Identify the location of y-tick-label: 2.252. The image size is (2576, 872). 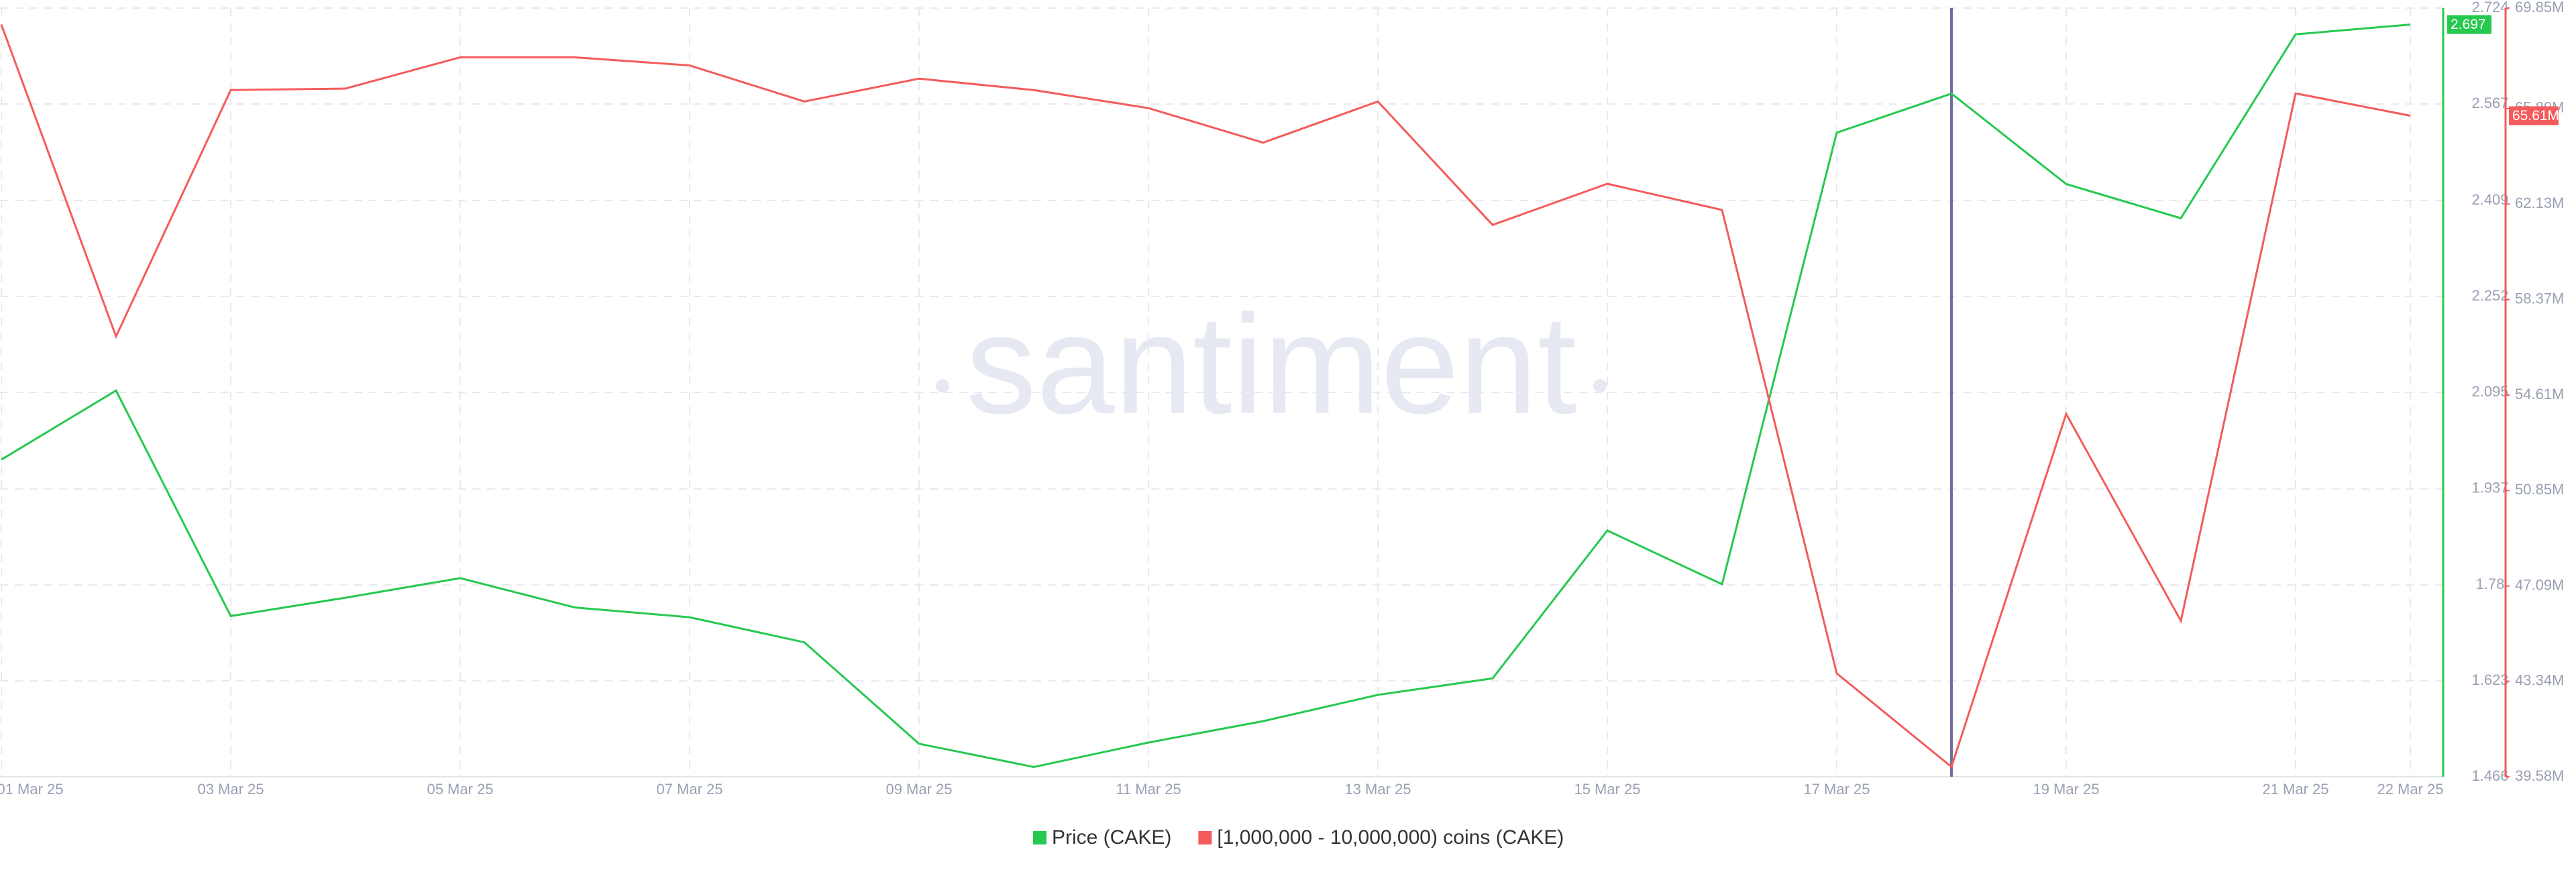
(2489, 295).